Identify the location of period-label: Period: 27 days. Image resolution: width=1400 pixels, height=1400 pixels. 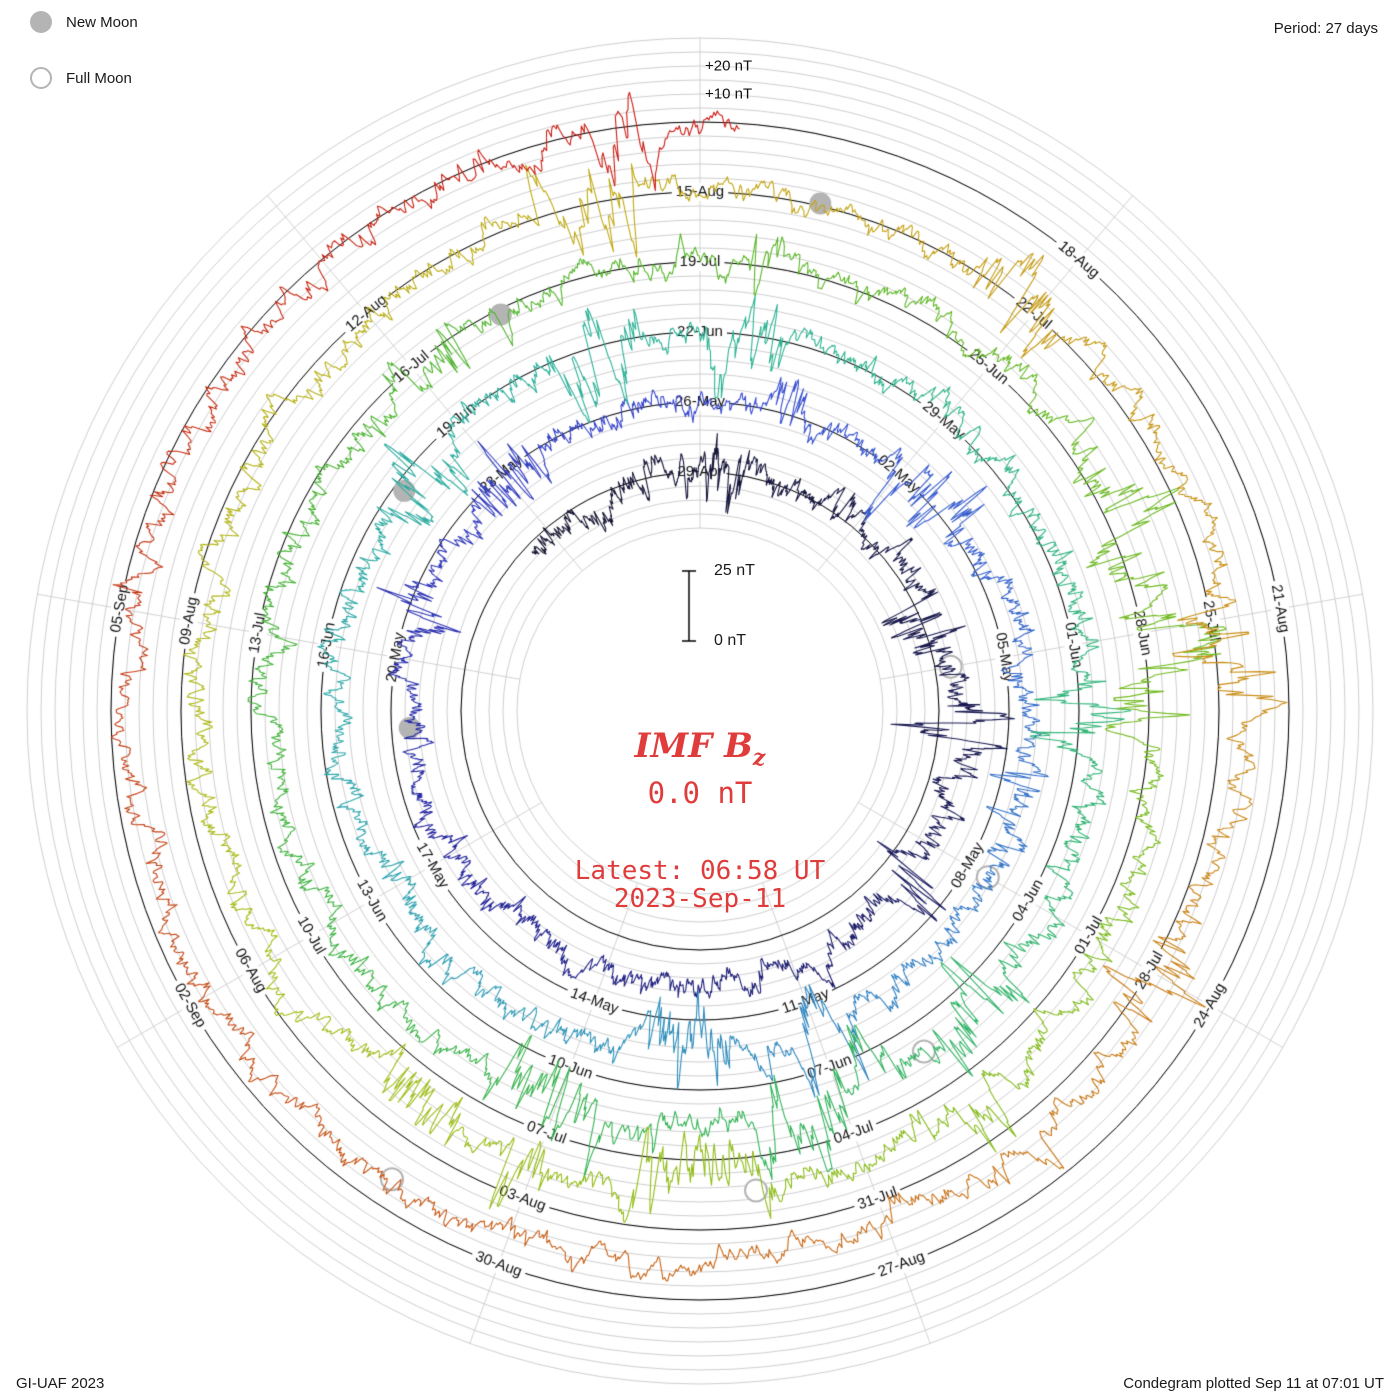
(1325, 28).